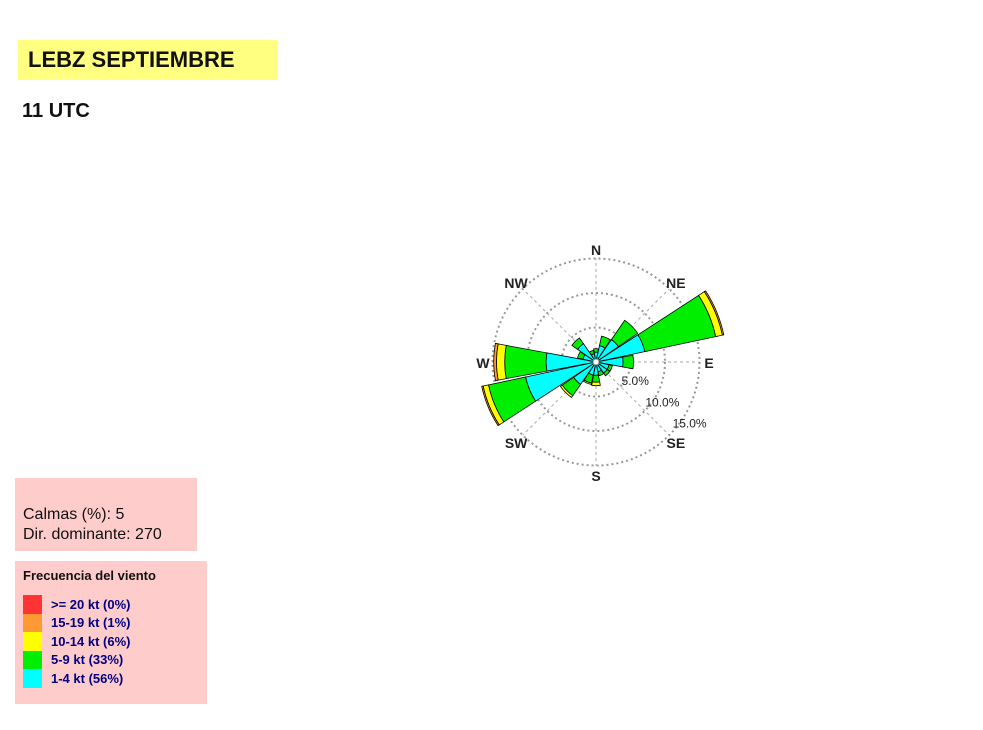 The image size is (983, 730). What do you see at coordinates (91, 604) in the screenshot?
I see `legend-label: >= 20 kt (0%)` at bounding box center [91, 604].